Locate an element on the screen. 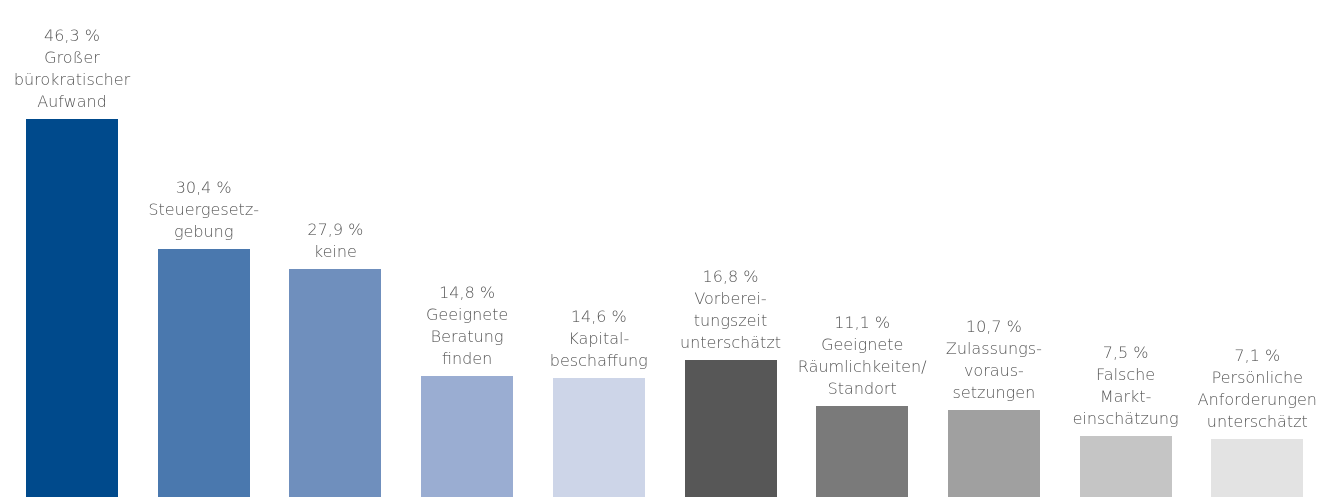  bar-label: 7,5 % Falsche Markt- einschätzung is located at coordinates (1126, 386).